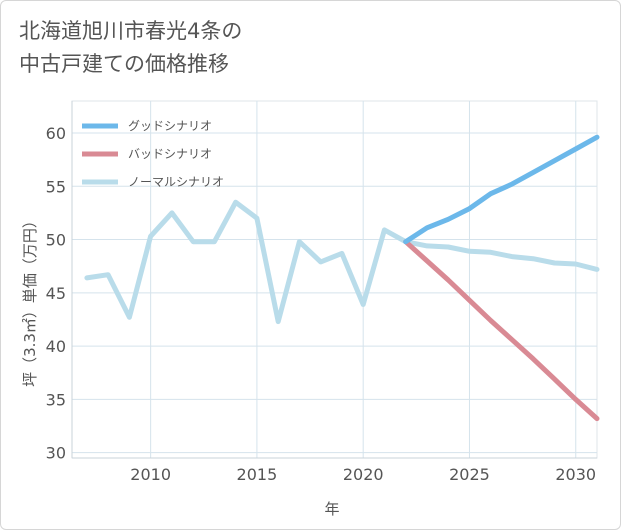  I want to click on legend-label: バッドシナリオ, so click(170, 154).